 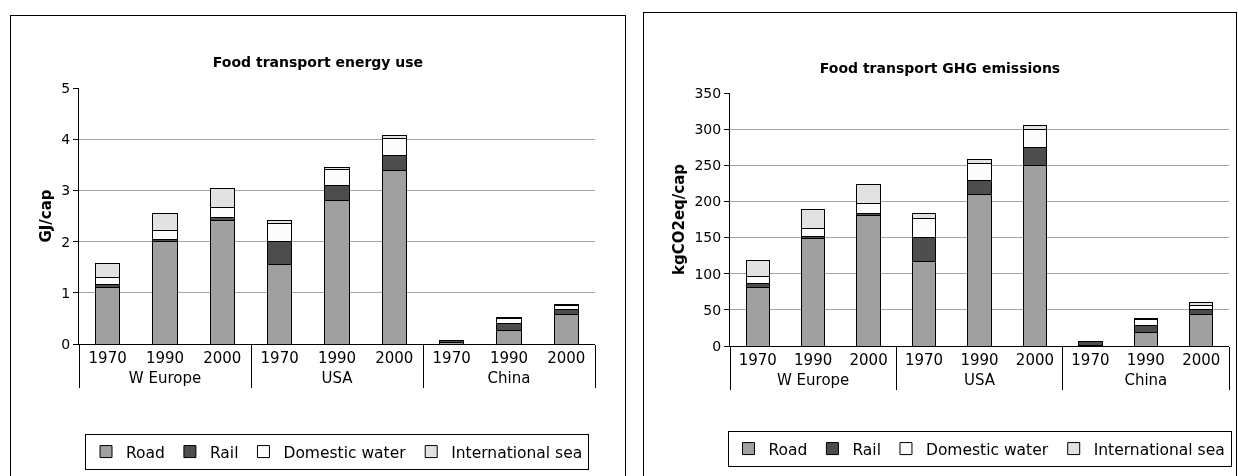 What do you see at coordinates (66, 139) in the screenshot?
I see `y-tick-label: 4` at bounding box center [66, 139].